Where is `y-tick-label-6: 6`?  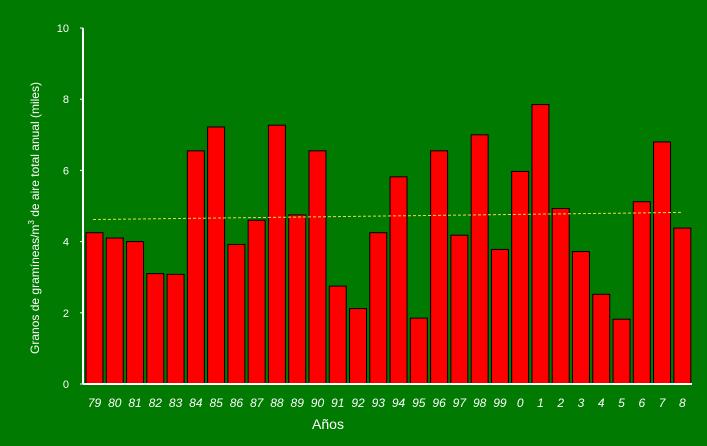
y-tick-label-6: 6 is located at coordinates (66, 171).